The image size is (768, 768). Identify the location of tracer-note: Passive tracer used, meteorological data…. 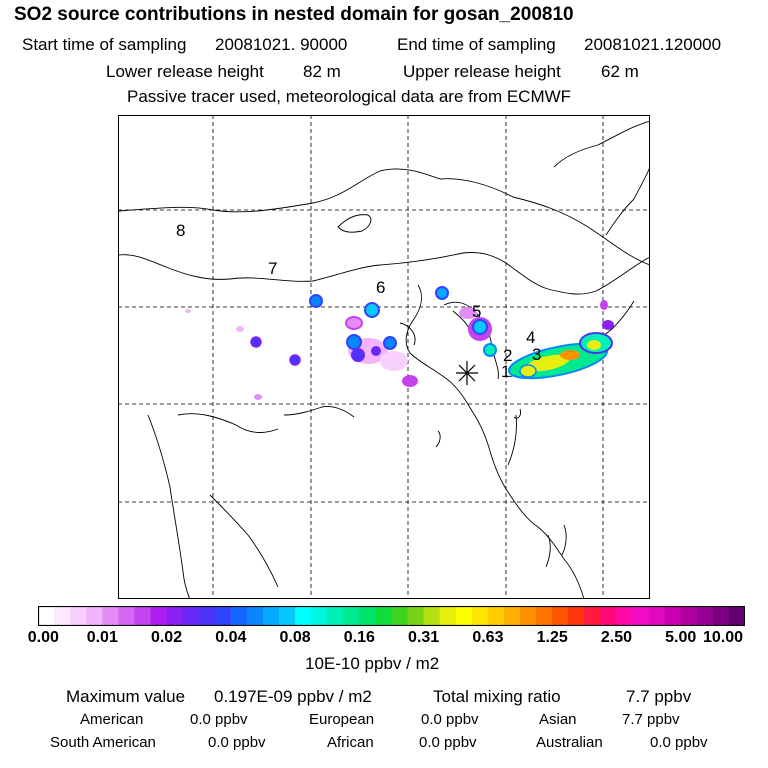
(349, 96).